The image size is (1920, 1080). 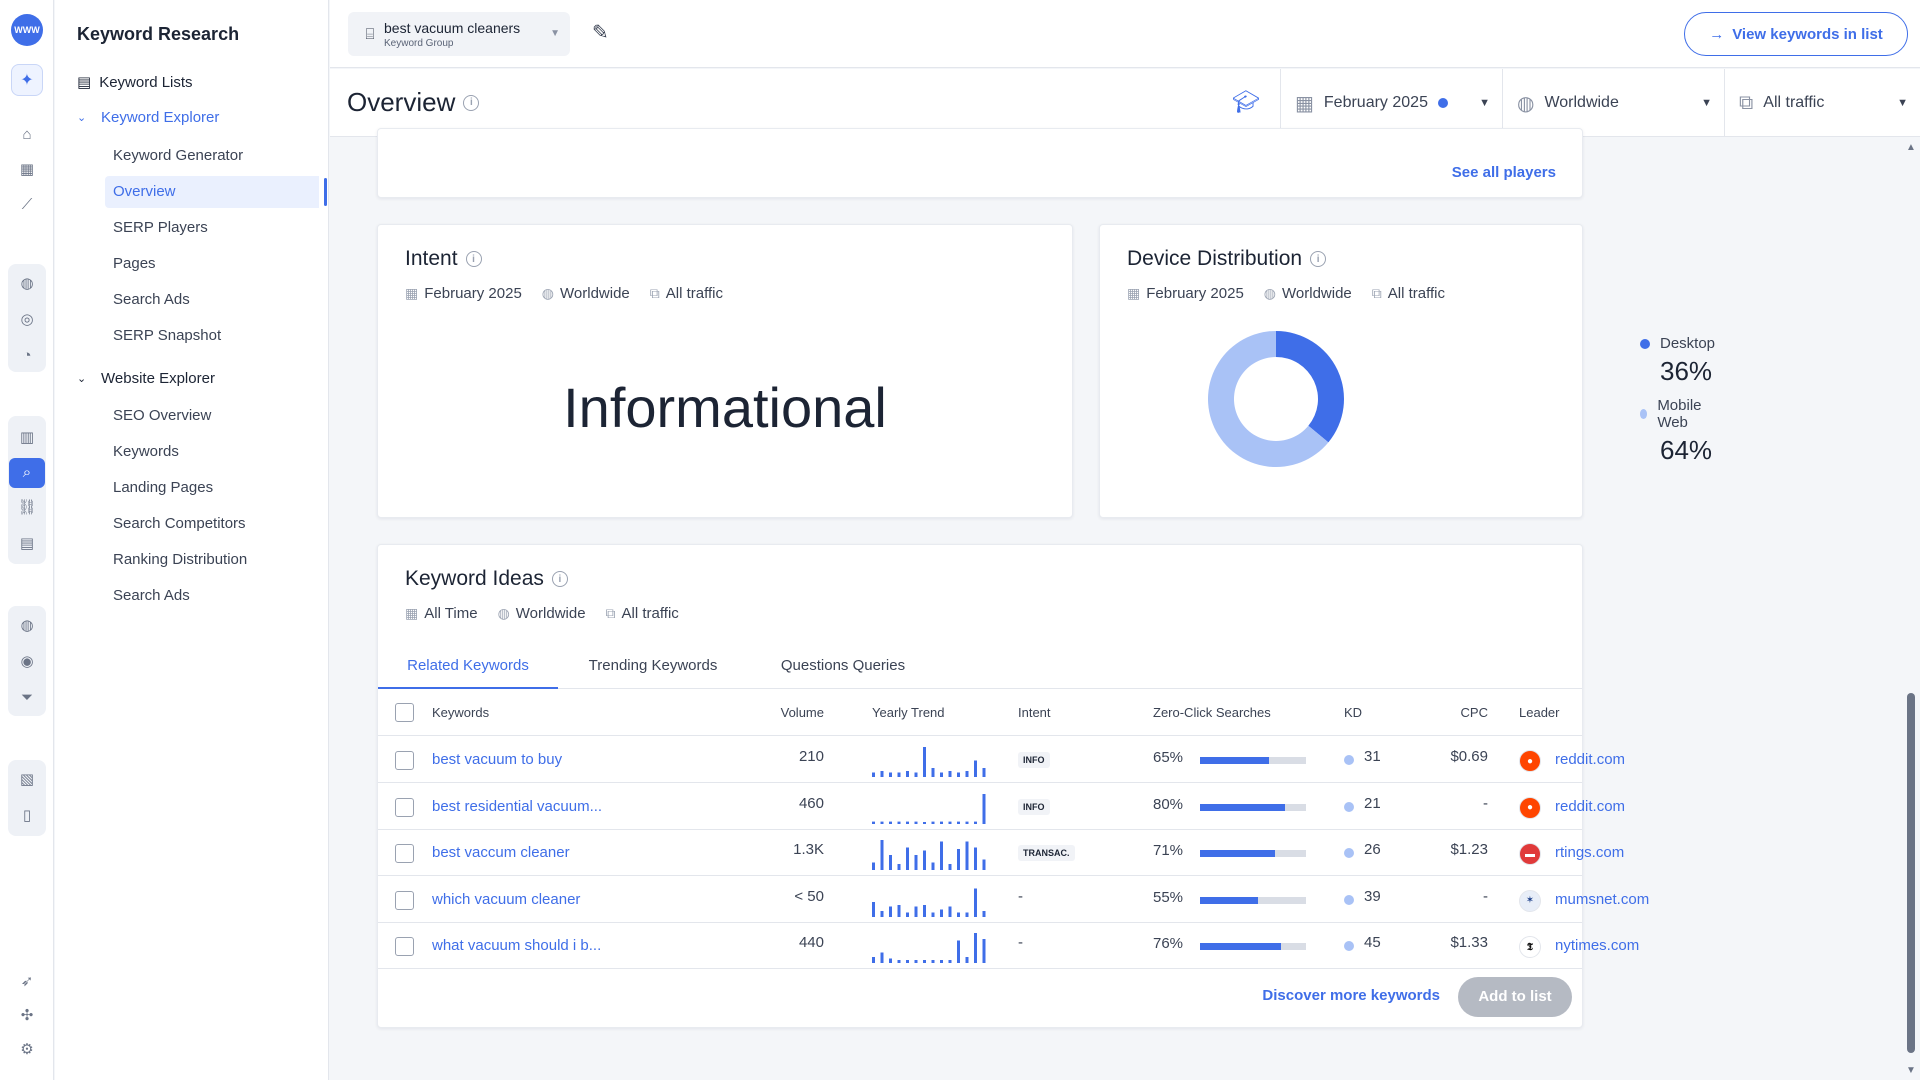 What do you see at coordinates (1794, 102) in the screenshot?
I see `traffic-filter-label: All traffic` at bounding box center [1794, 102].